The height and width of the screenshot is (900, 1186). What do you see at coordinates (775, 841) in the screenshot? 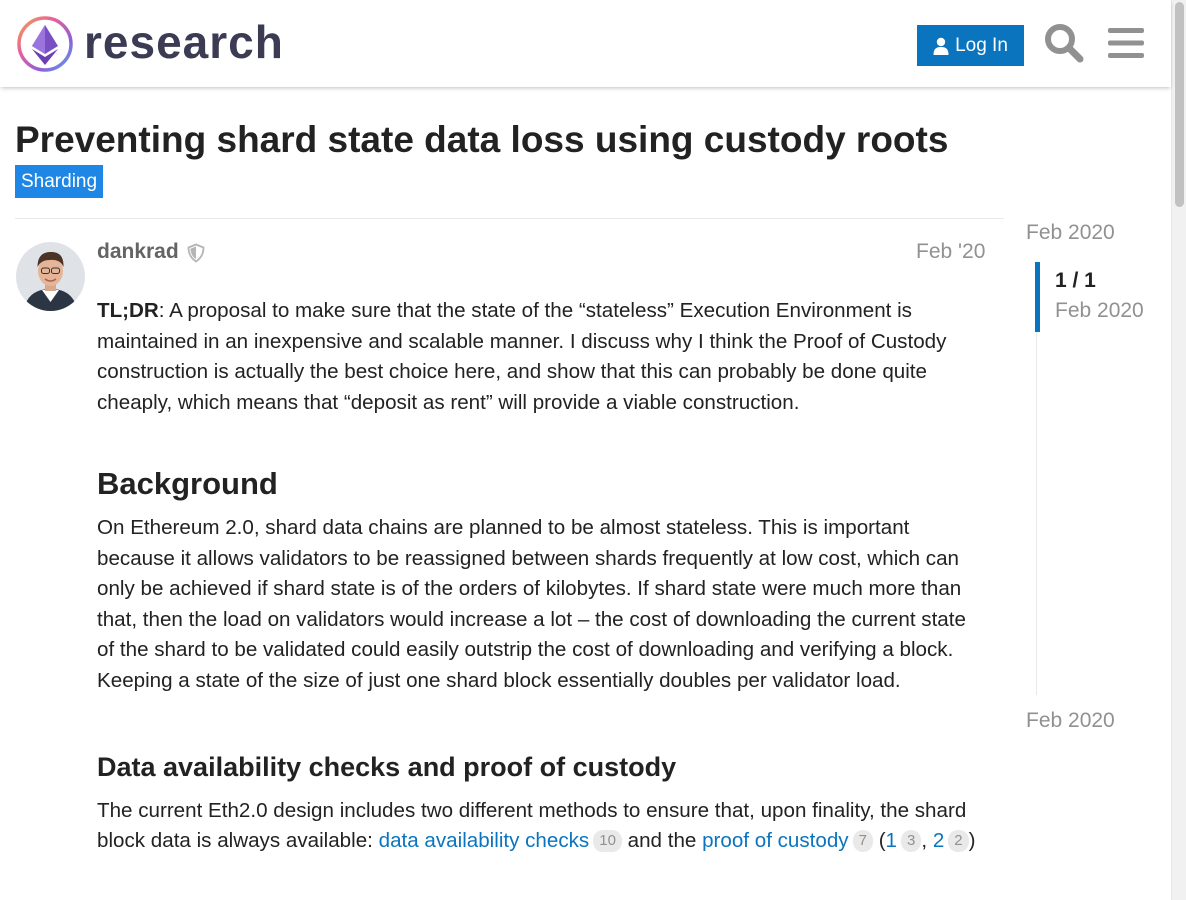
I see `link-proof-of-custody: proof of custody` at bounding box center [775, 841].